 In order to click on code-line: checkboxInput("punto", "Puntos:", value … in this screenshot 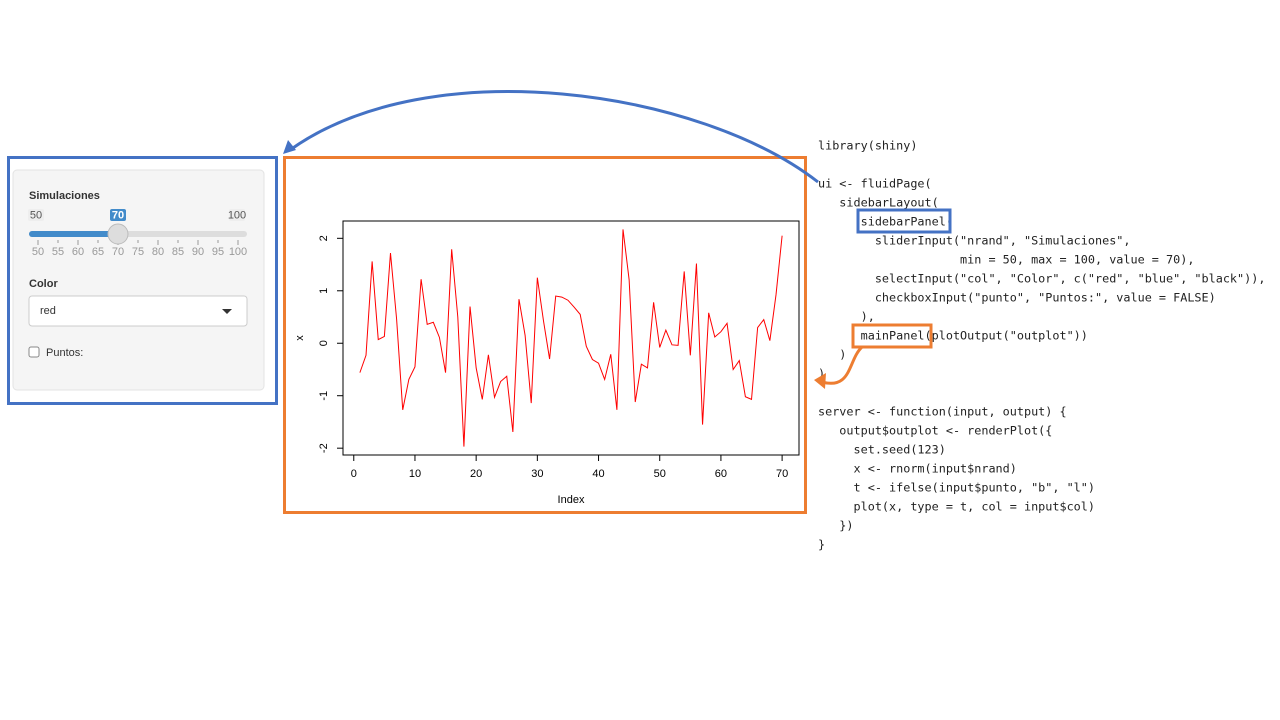, I will do `click(1017, 298)`.